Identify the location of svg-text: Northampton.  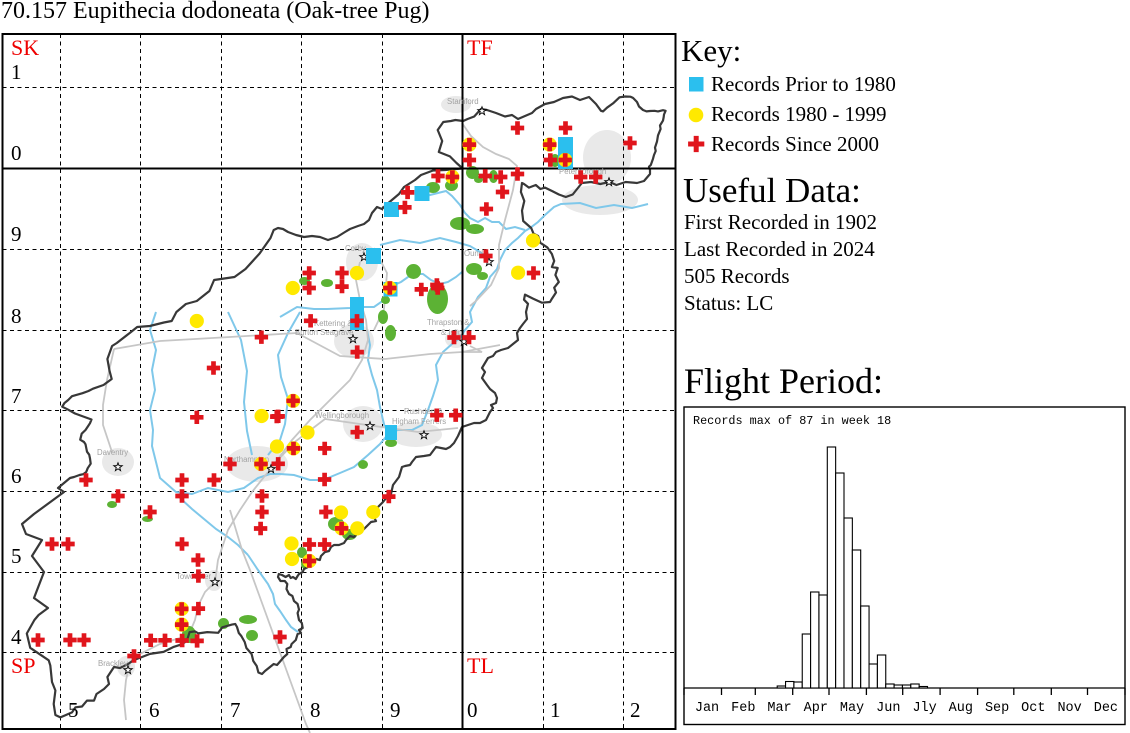
(246, 459).